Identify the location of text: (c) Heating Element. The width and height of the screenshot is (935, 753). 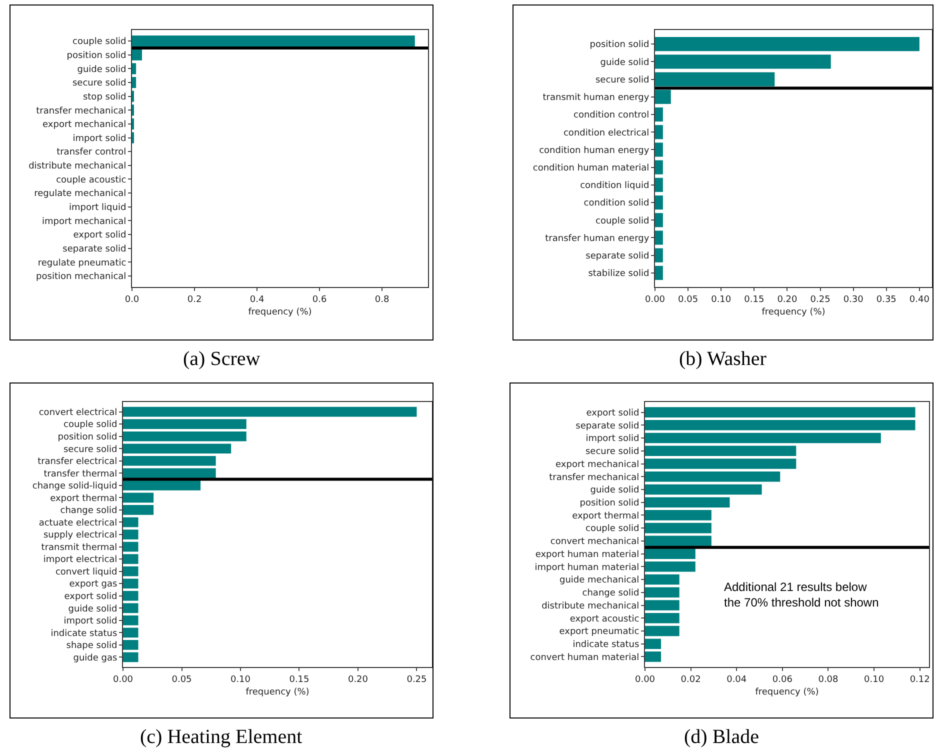
(221, 737).